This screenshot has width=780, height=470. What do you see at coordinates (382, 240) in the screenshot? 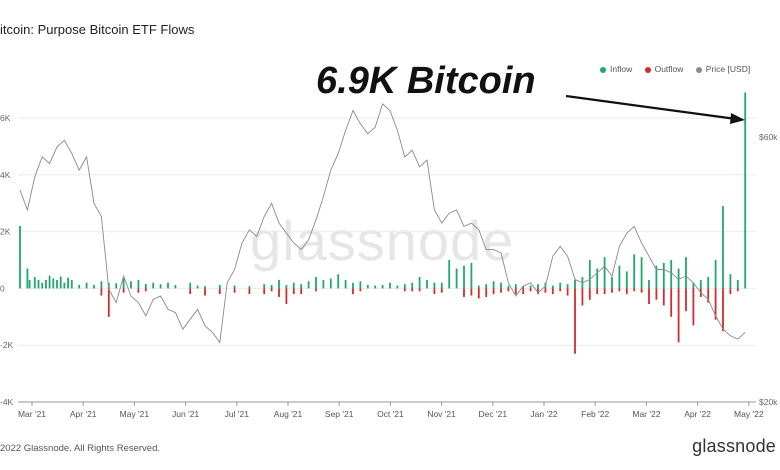
I see `watermark-logo: glassnode` at bounding box center [382, 240].